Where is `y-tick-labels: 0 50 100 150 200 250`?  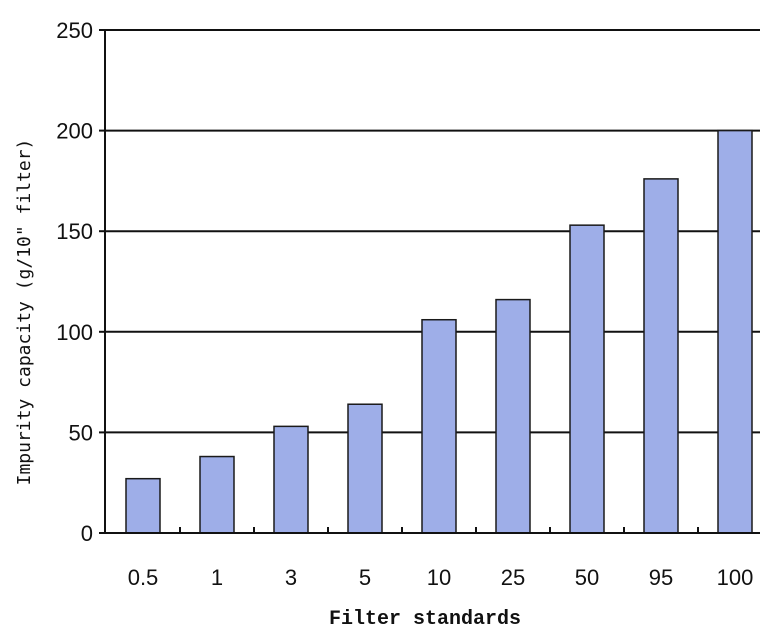
y-tick-labels: 0 50 100 150 200 250 is located at coordinates (74, 282).